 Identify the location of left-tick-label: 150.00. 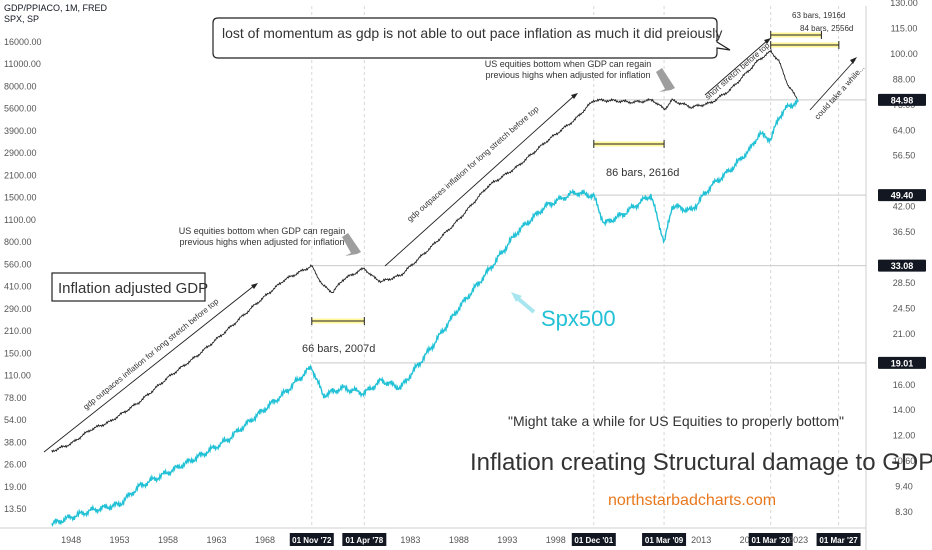
(18, 353).